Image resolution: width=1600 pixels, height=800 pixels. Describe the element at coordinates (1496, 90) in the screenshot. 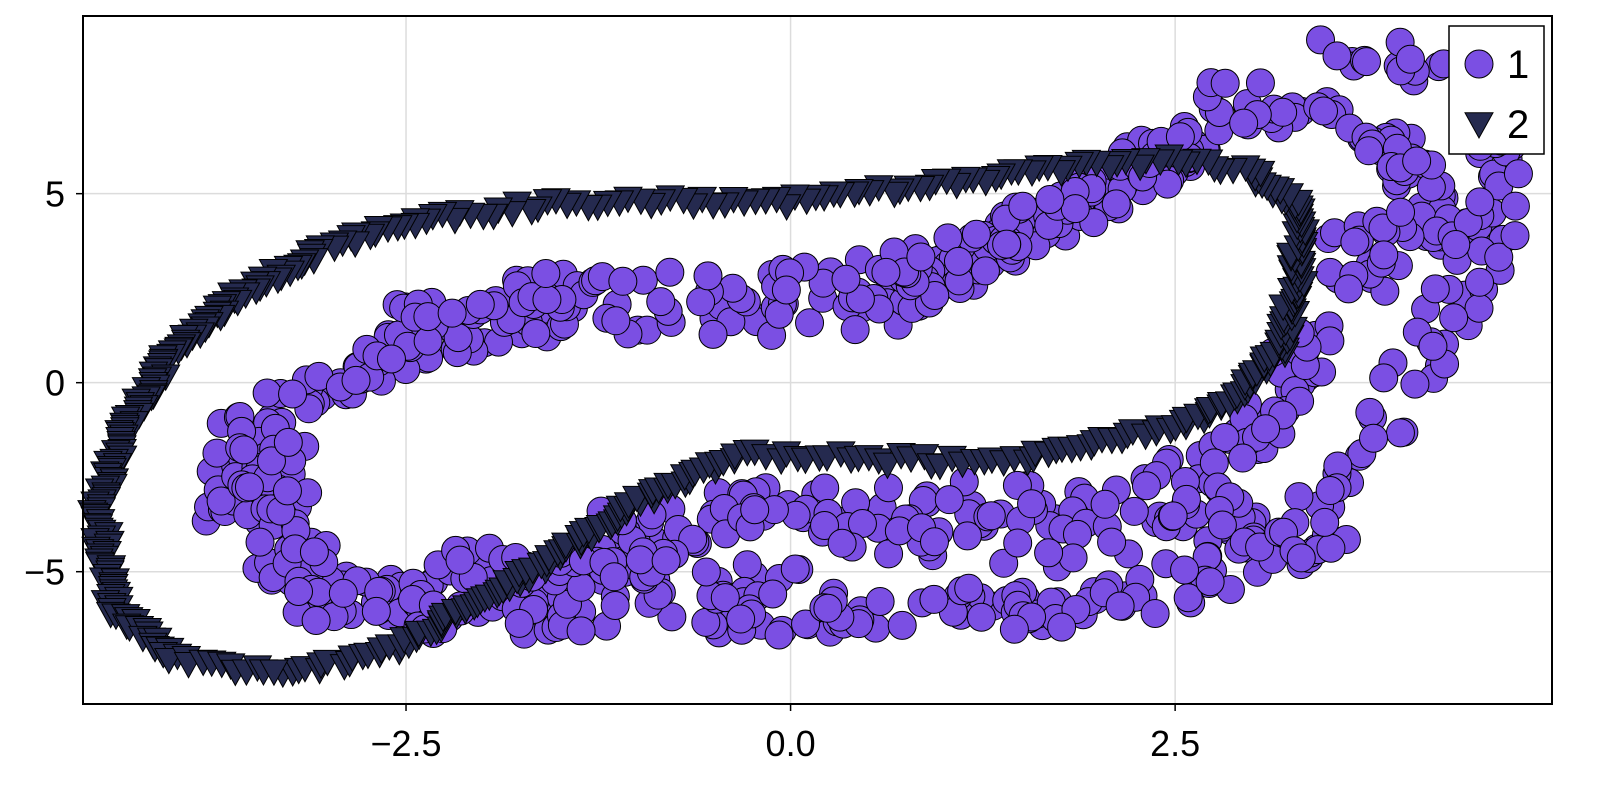

I see `legend-box` at that location.